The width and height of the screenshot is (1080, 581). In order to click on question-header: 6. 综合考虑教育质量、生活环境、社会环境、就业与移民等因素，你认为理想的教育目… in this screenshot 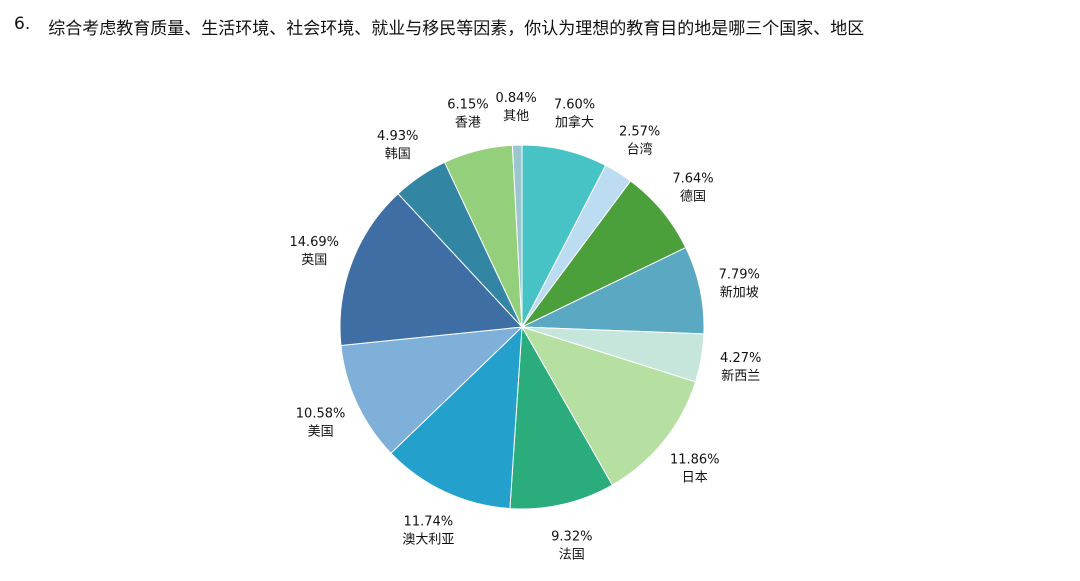, I will do `click(439, 26)`.